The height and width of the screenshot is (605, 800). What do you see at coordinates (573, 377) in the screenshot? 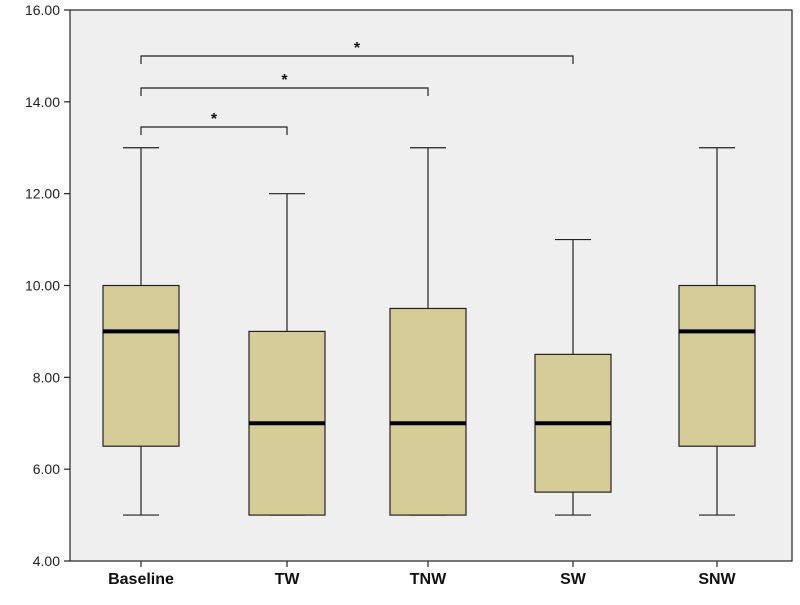
I see `box-sw` at bounding box center [573, 377].